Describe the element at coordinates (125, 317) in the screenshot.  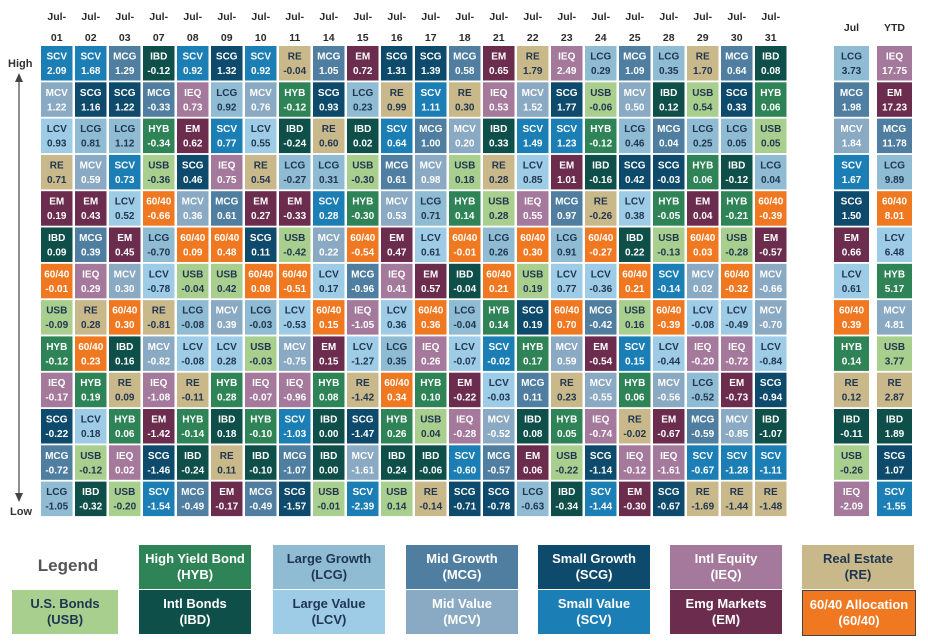
I see `day-col-cell: 60/40 0.30` at that location.